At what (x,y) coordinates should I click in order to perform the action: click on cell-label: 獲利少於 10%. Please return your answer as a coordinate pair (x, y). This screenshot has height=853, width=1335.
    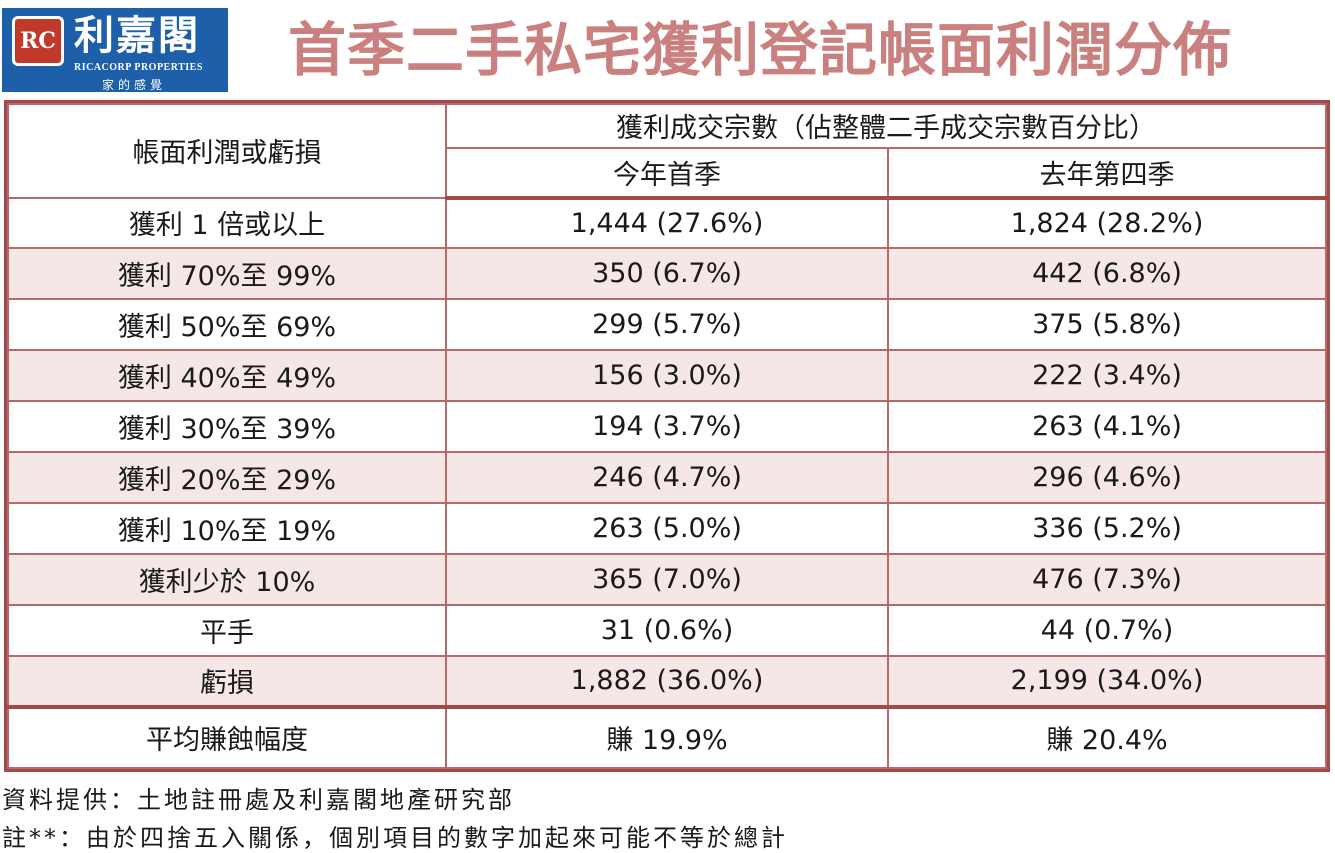
    Looking at the image, I should click on (227, 579).